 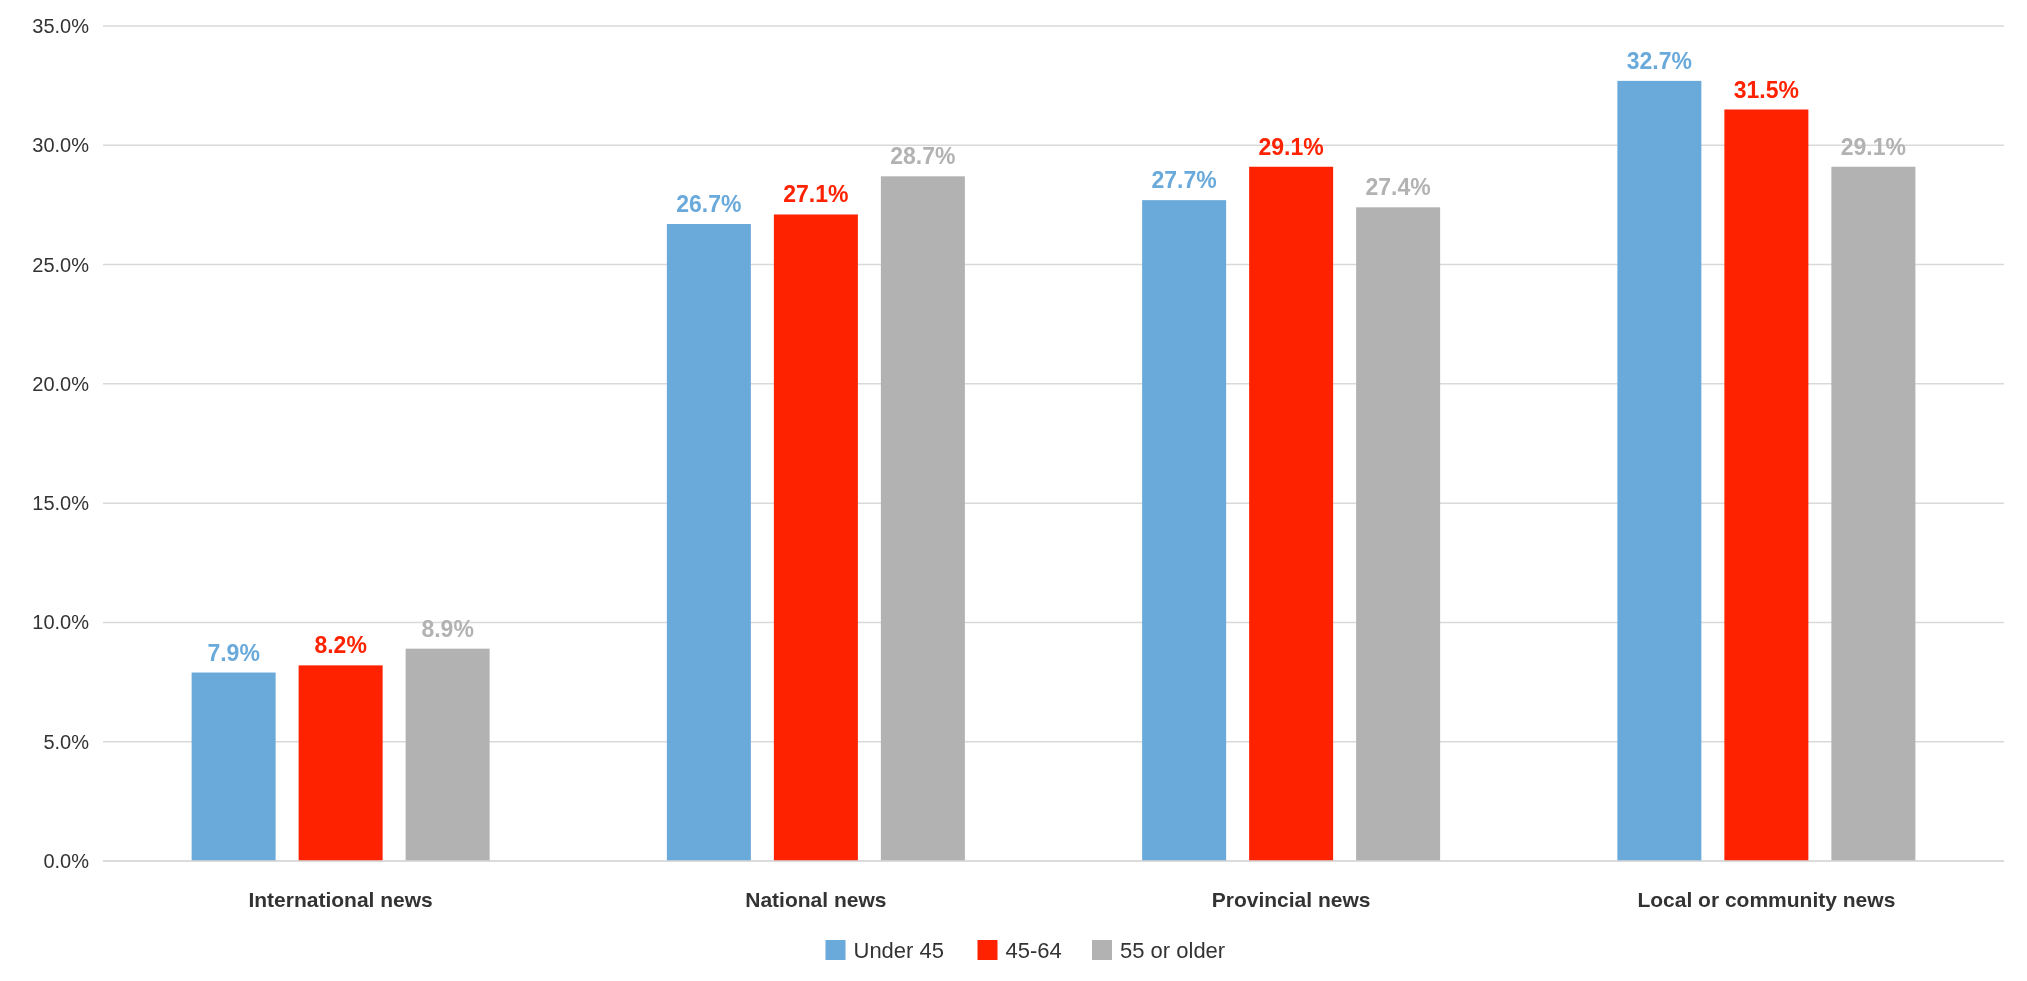 I want to click on y-tick-label: 0.0%, so click(x=66, y=861).